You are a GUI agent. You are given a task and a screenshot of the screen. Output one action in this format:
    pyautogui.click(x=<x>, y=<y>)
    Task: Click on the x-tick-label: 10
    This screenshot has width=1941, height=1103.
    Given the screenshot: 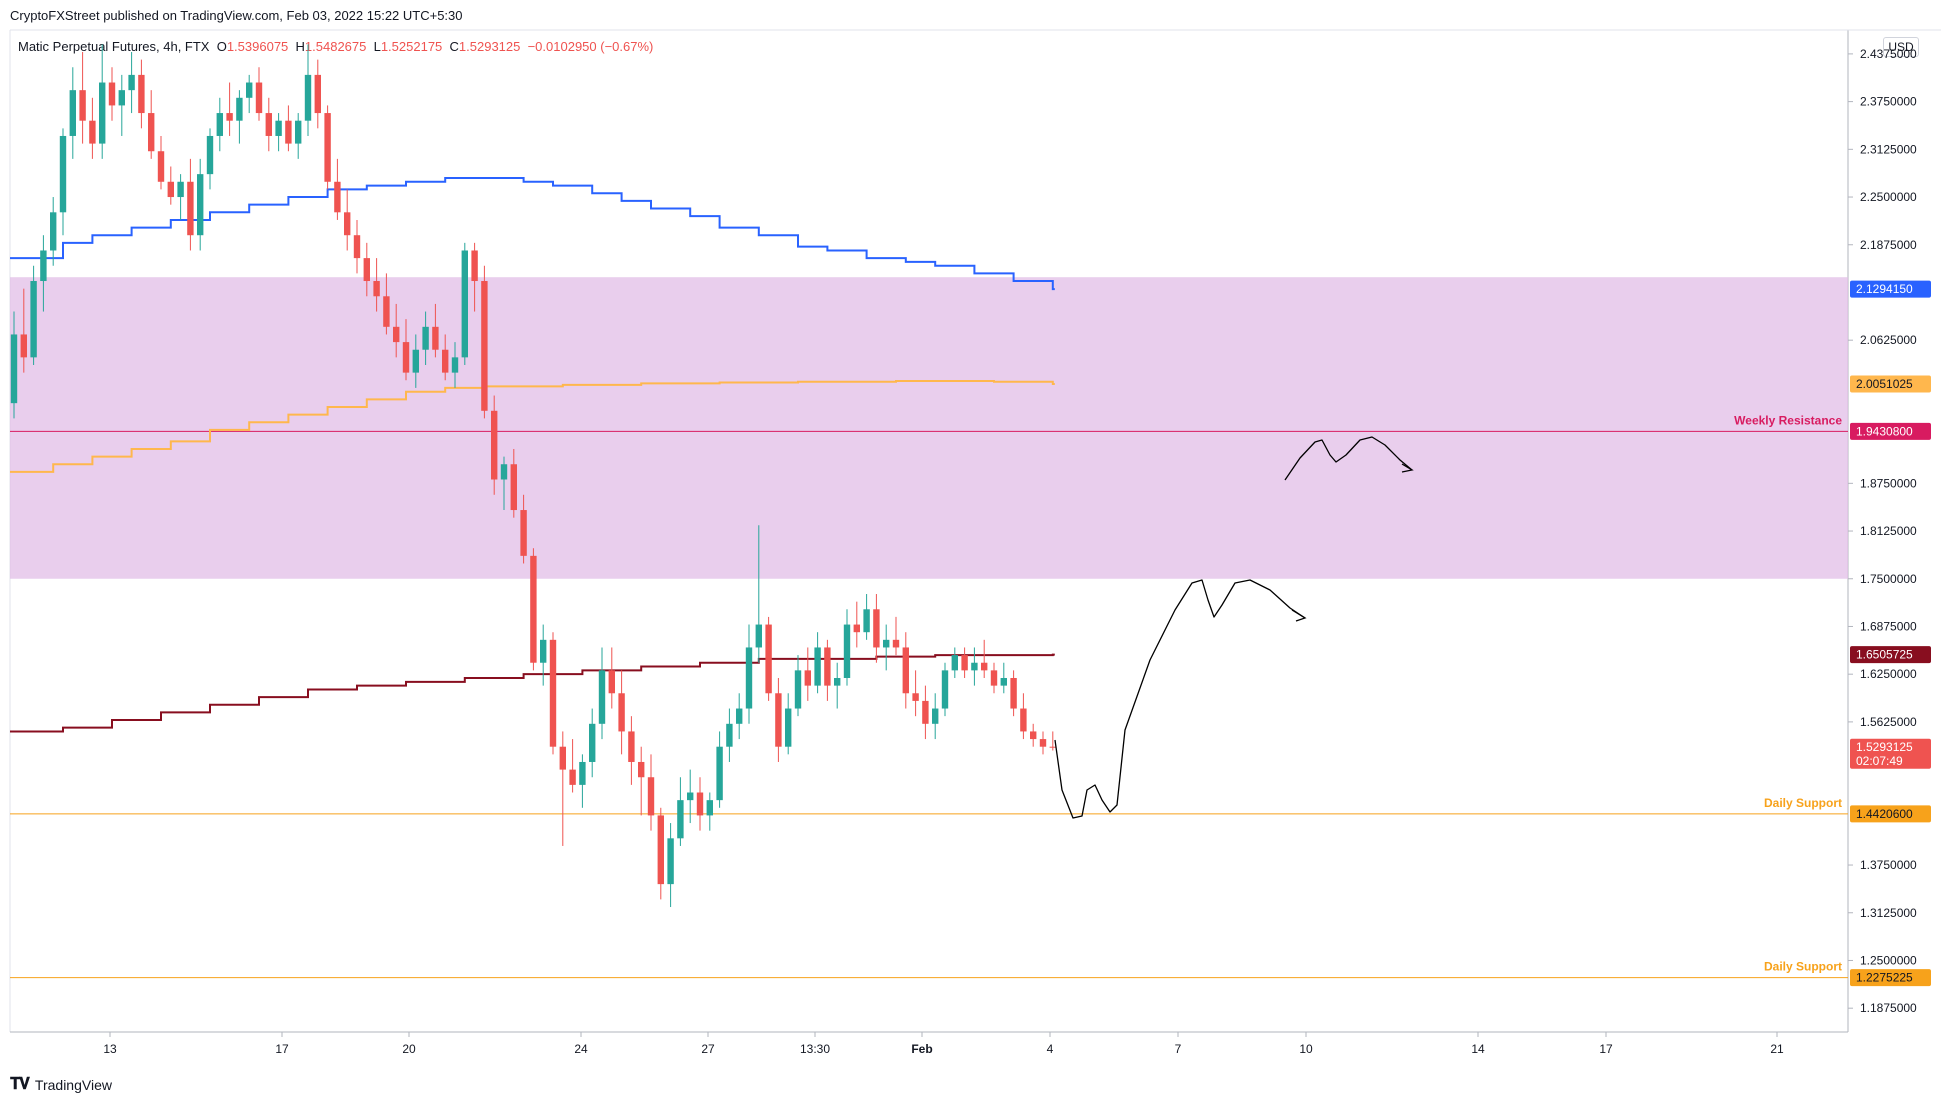 What is the action you would take?
    pyautogui.click(x=1306, y=1049)
    